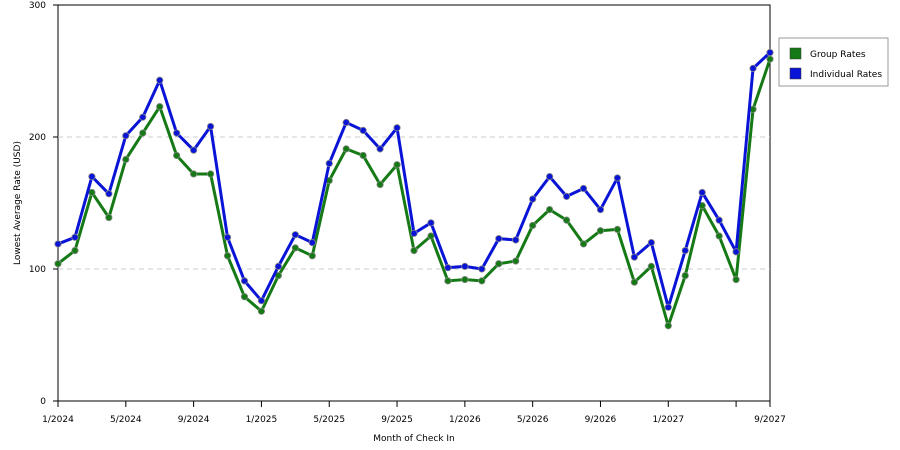 Image resolution: width=900 pixels, height=450 pixels. Describe the element at coordinates (601, 420) in the screenshot. I see `x-tick-label: 9/2026` at that location.